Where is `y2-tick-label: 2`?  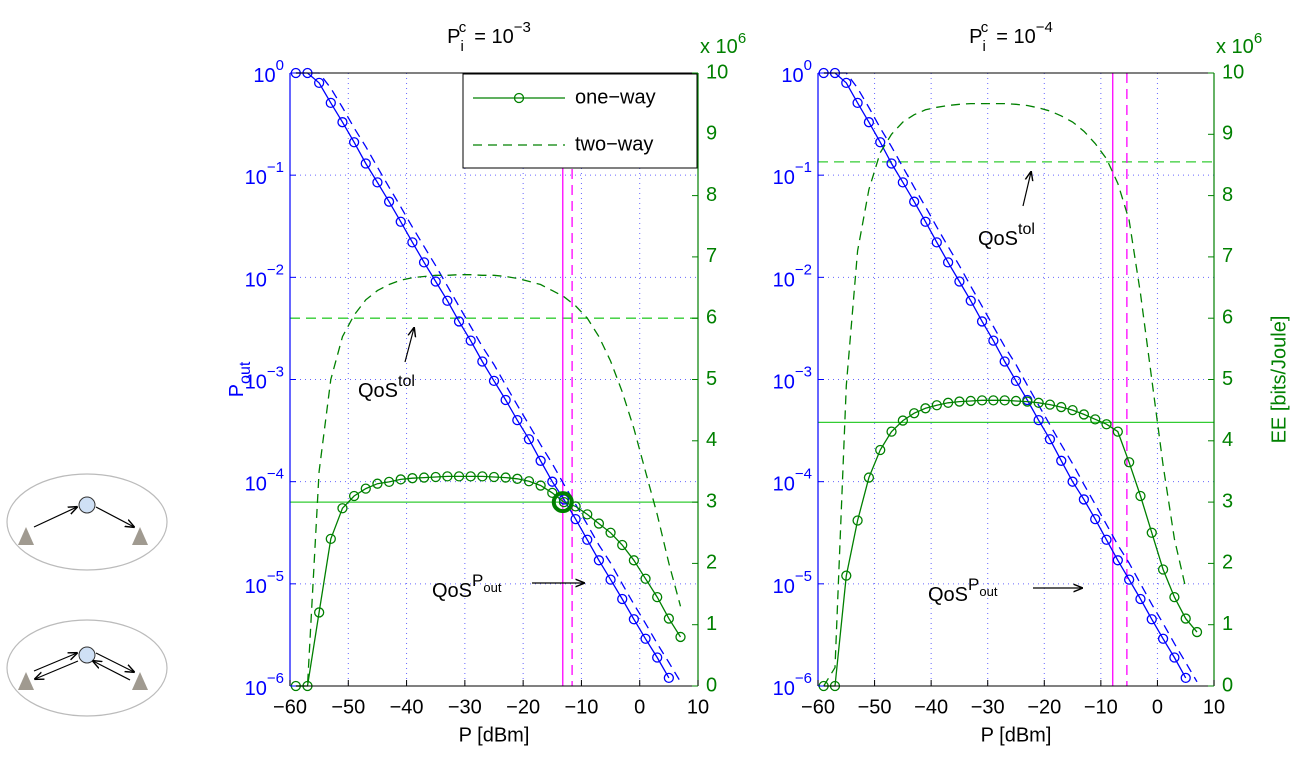
y2-tick-label: 2 is located at coordinates (711, 563).